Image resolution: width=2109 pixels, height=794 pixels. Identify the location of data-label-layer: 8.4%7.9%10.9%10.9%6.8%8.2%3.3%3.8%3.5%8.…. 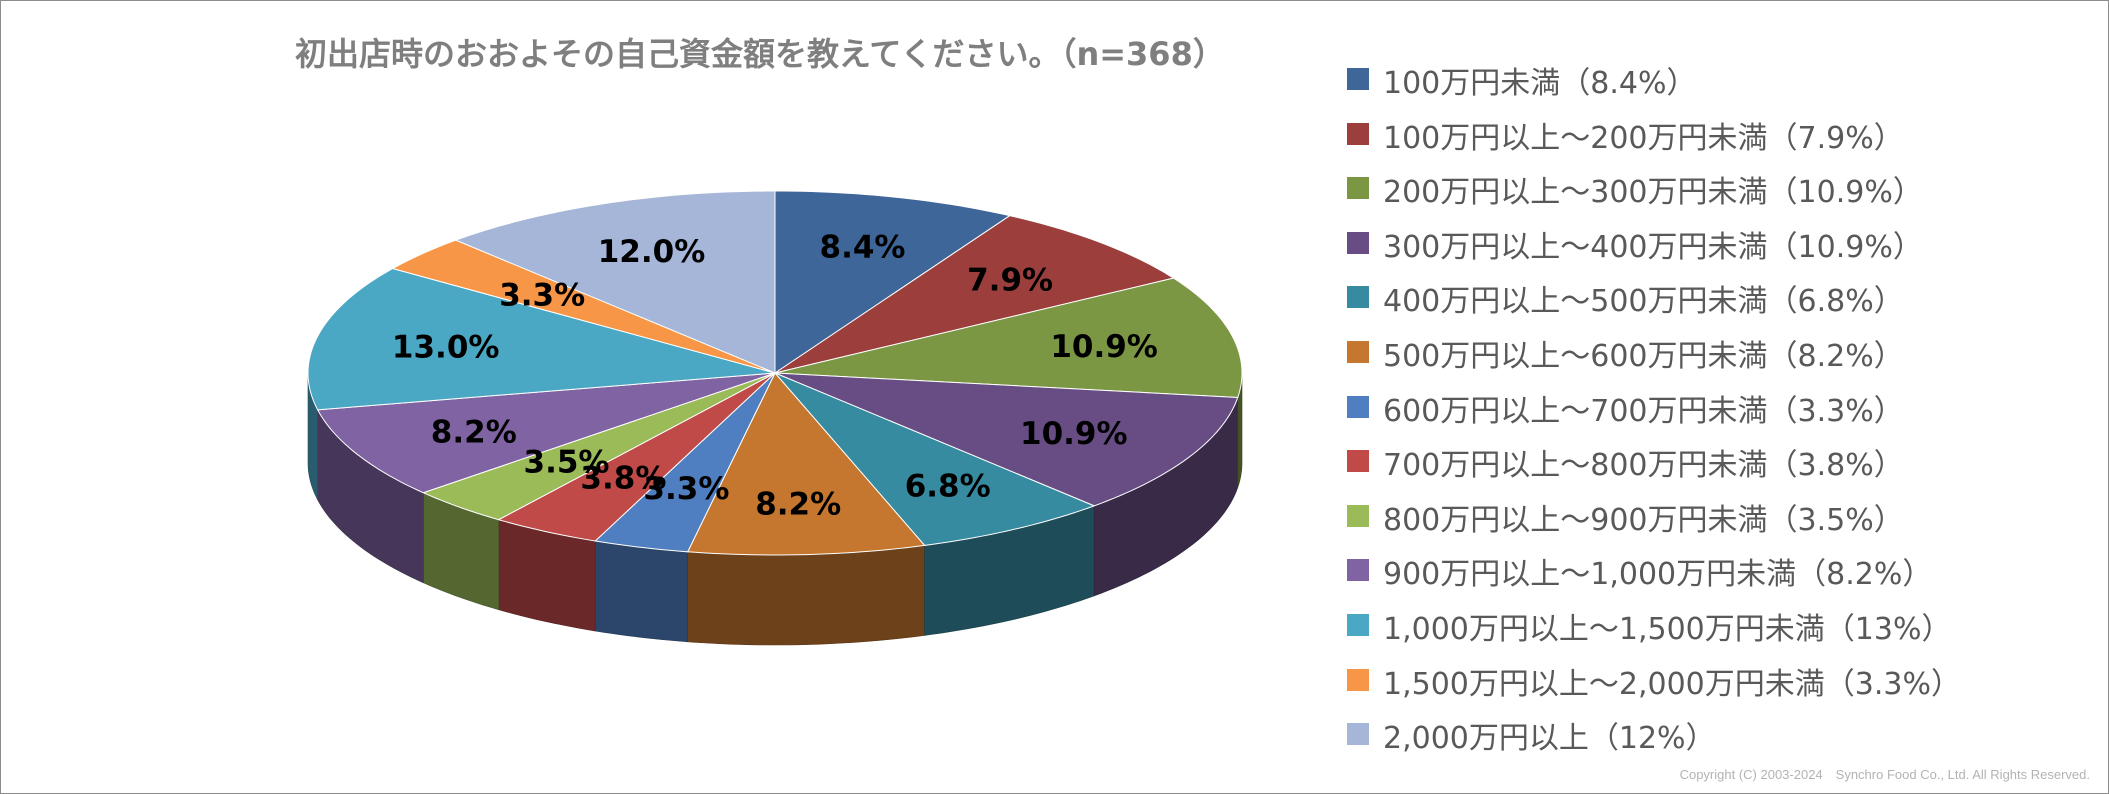
(775, 376).